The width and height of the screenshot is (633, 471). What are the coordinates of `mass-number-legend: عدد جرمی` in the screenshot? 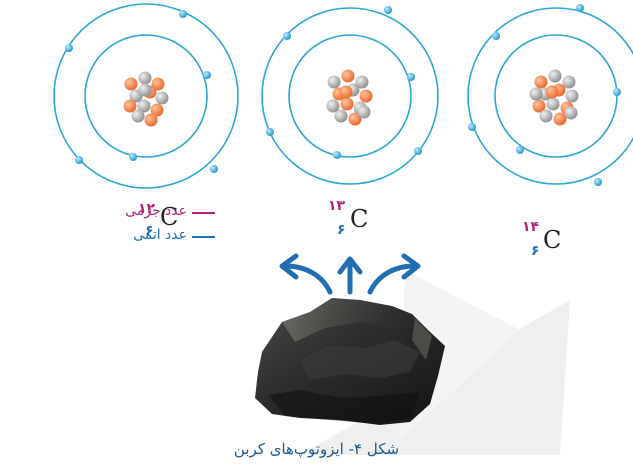 It's located at (156, 211).